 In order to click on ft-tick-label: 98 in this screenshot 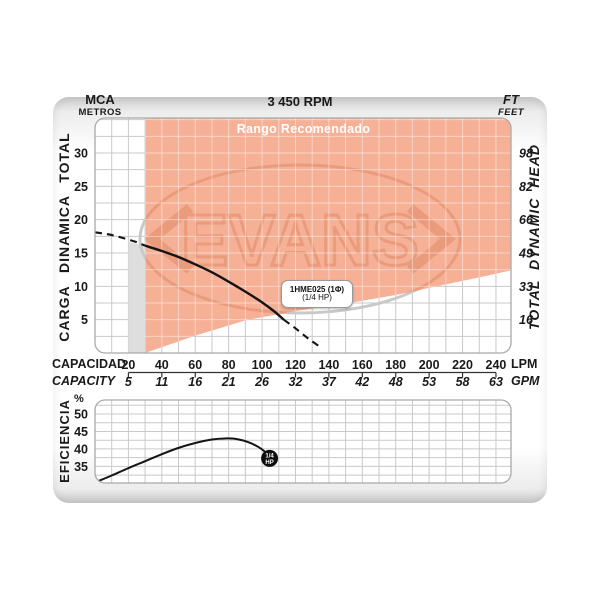, I will do `click(526, 154)`.